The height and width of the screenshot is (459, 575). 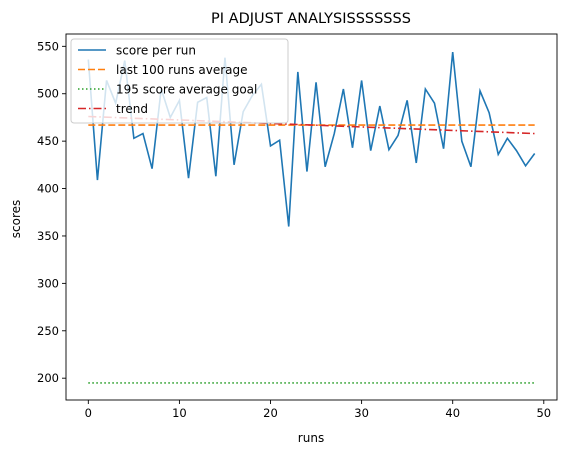 I want to click on x-axis-label: runs, so click(x=311, y=438).